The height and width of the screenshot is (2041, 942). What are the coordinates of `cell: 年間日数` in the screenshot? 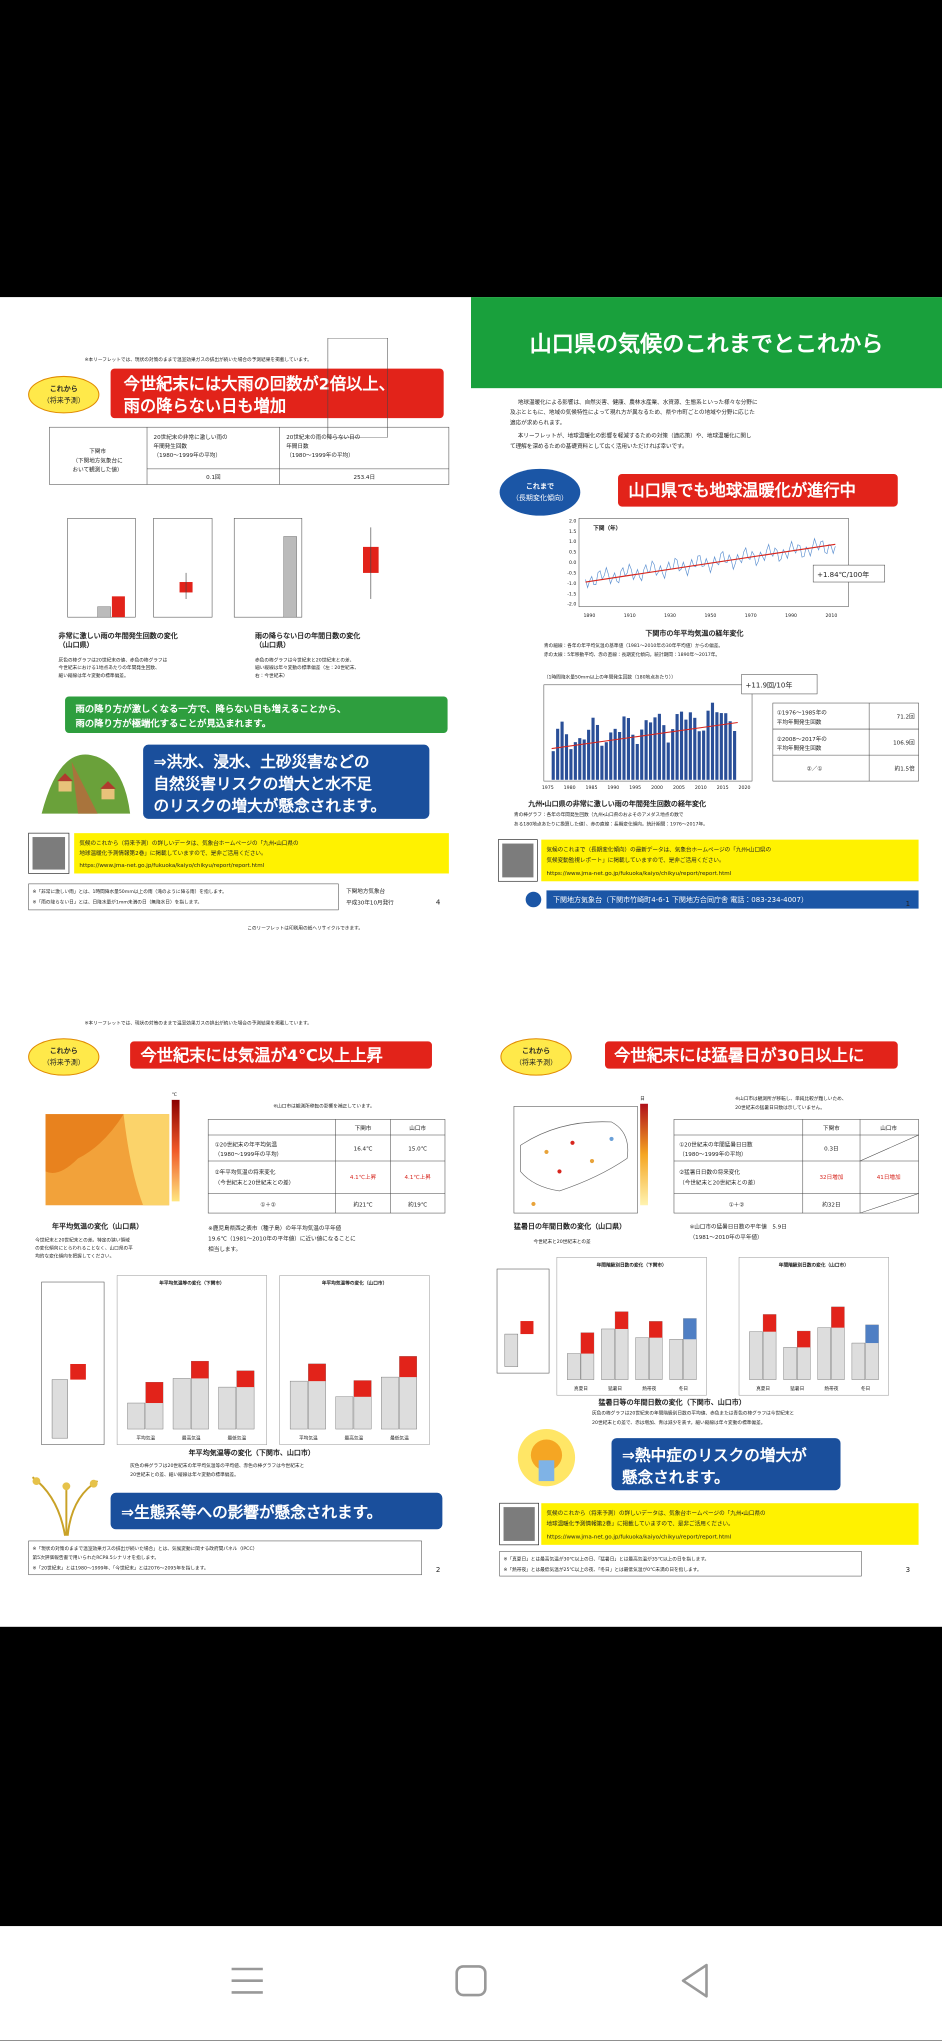 It's located at (297, 446).